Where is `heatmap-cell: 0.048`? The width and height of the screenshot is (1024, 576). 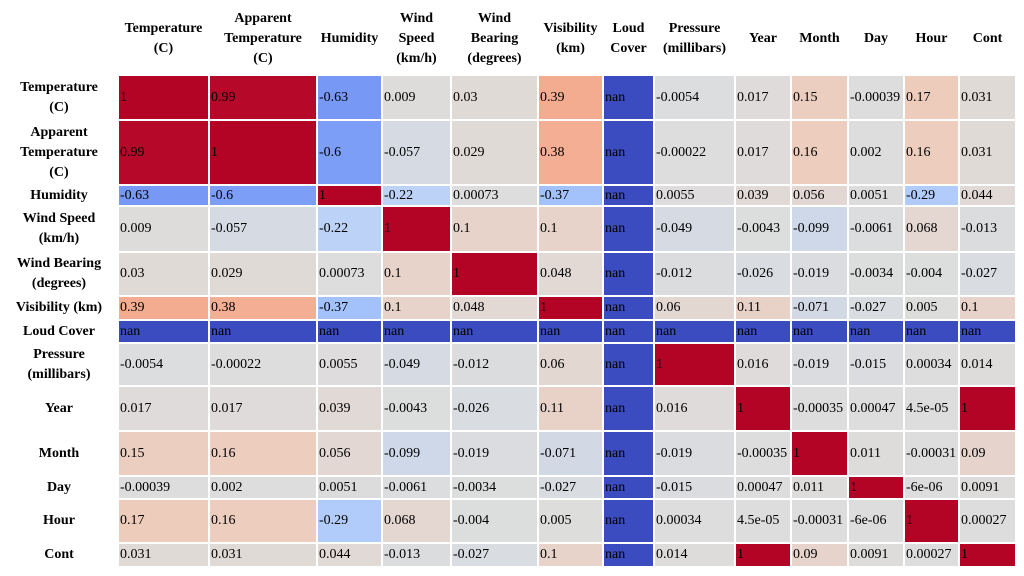
heatmap-cell: 0.048 is located at coordinates (494, 308).